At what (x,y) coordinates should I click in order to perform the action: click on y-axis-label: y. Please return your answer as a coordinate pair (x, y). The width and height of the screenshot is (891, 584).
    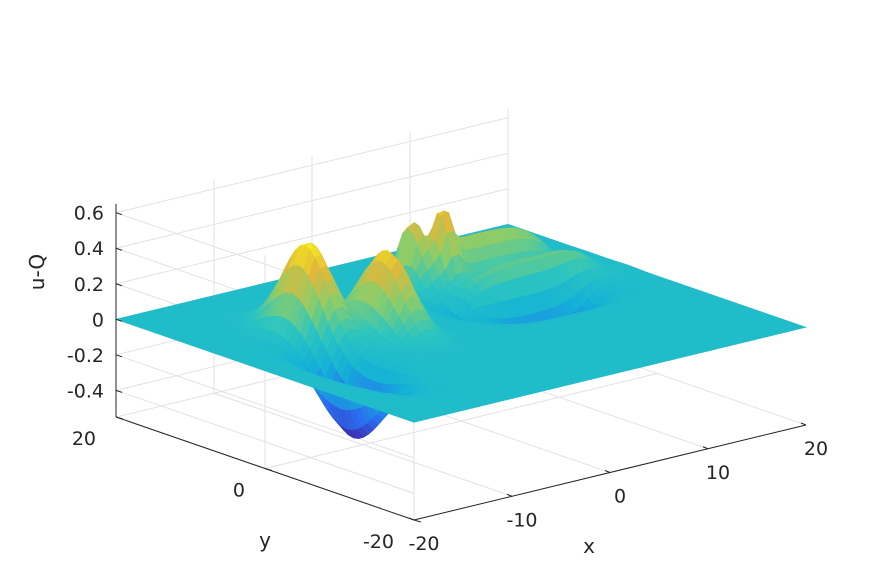
    Looking at the image, I should click on (265, 540).